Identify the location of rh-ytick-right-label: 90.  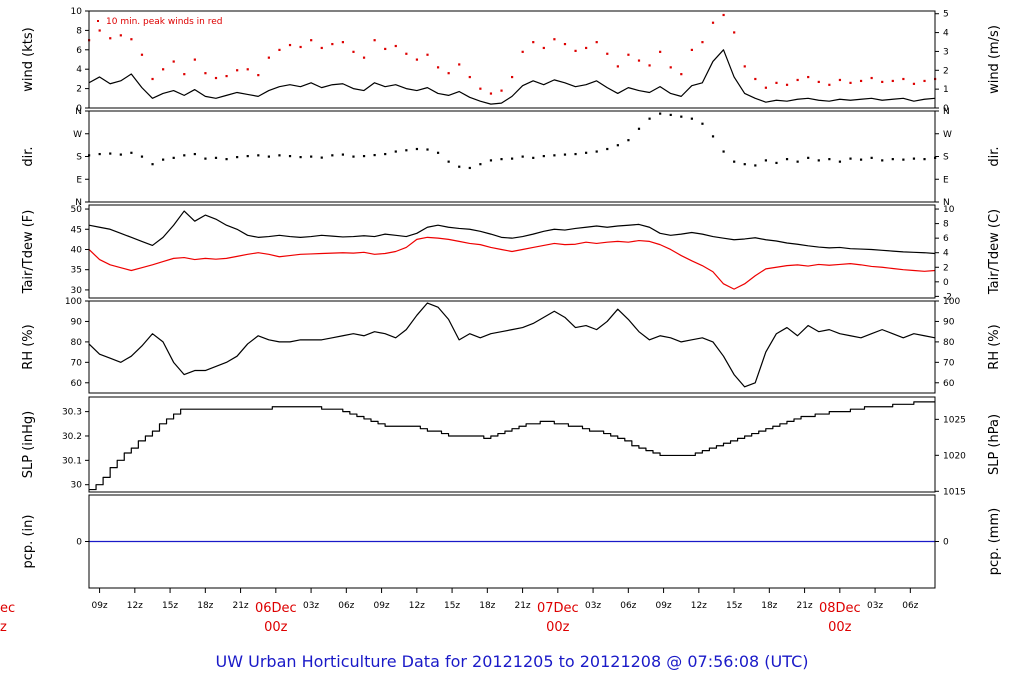
(949, 322).